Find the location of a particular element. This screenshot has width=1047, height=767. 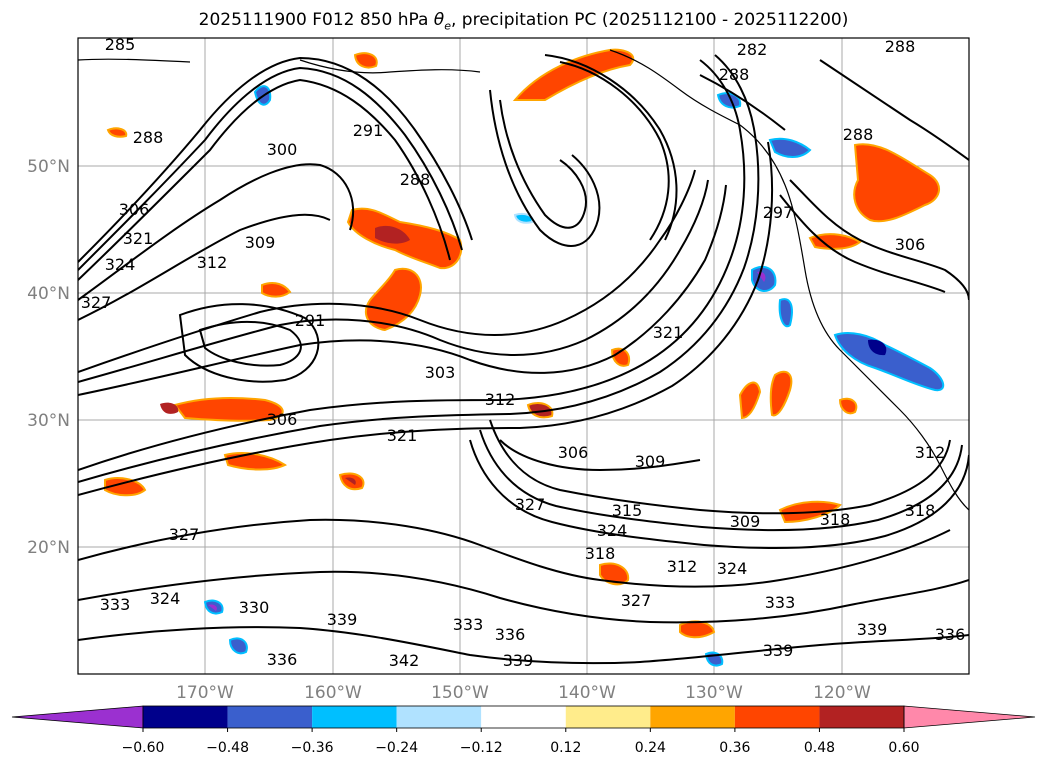

colorbar-extend-max is located at coordinates (969, 717).